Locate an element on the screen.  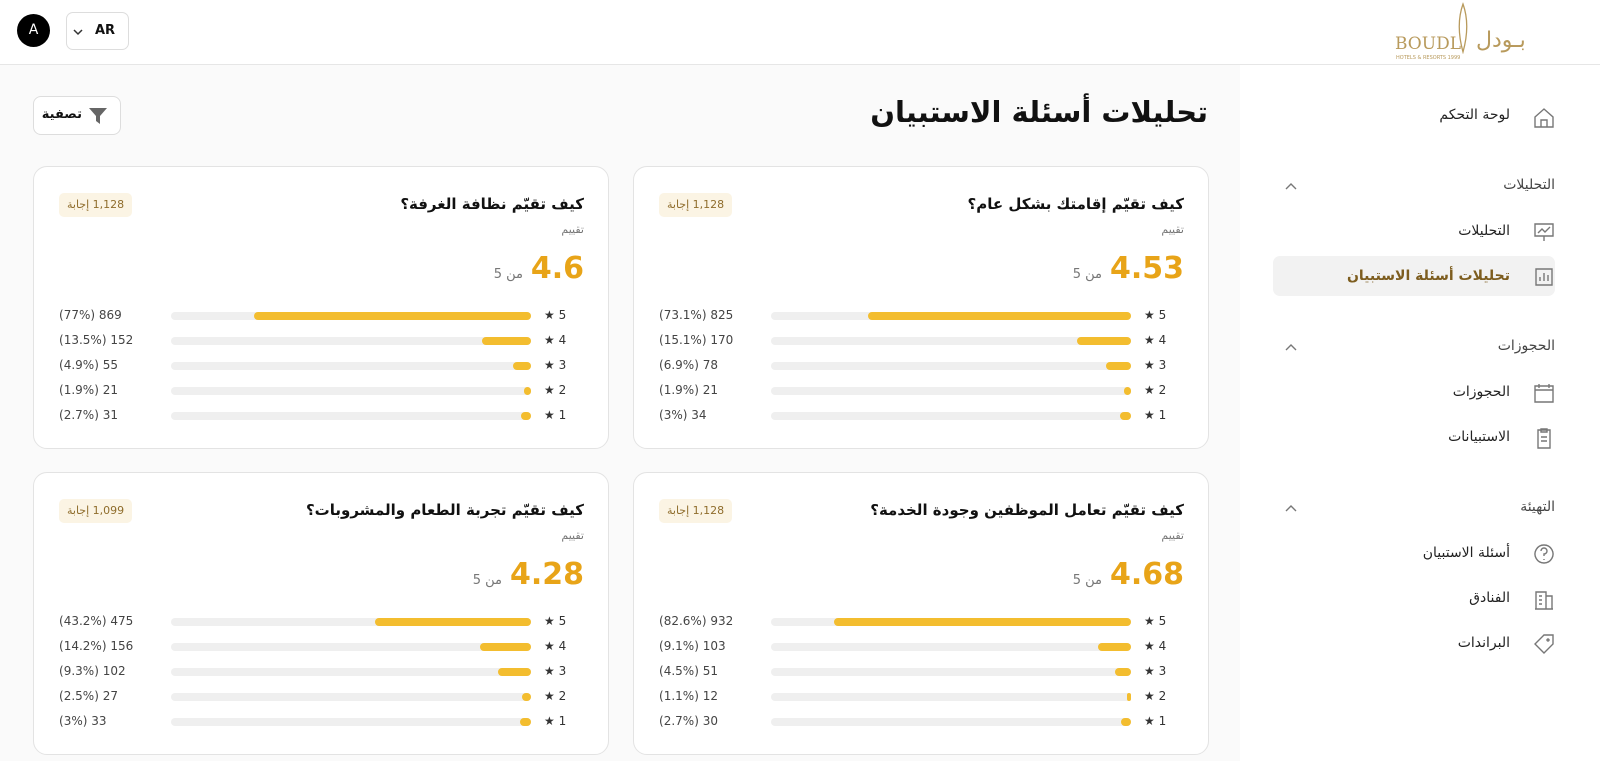
logo-mark is located at coordinates (1463, 28).